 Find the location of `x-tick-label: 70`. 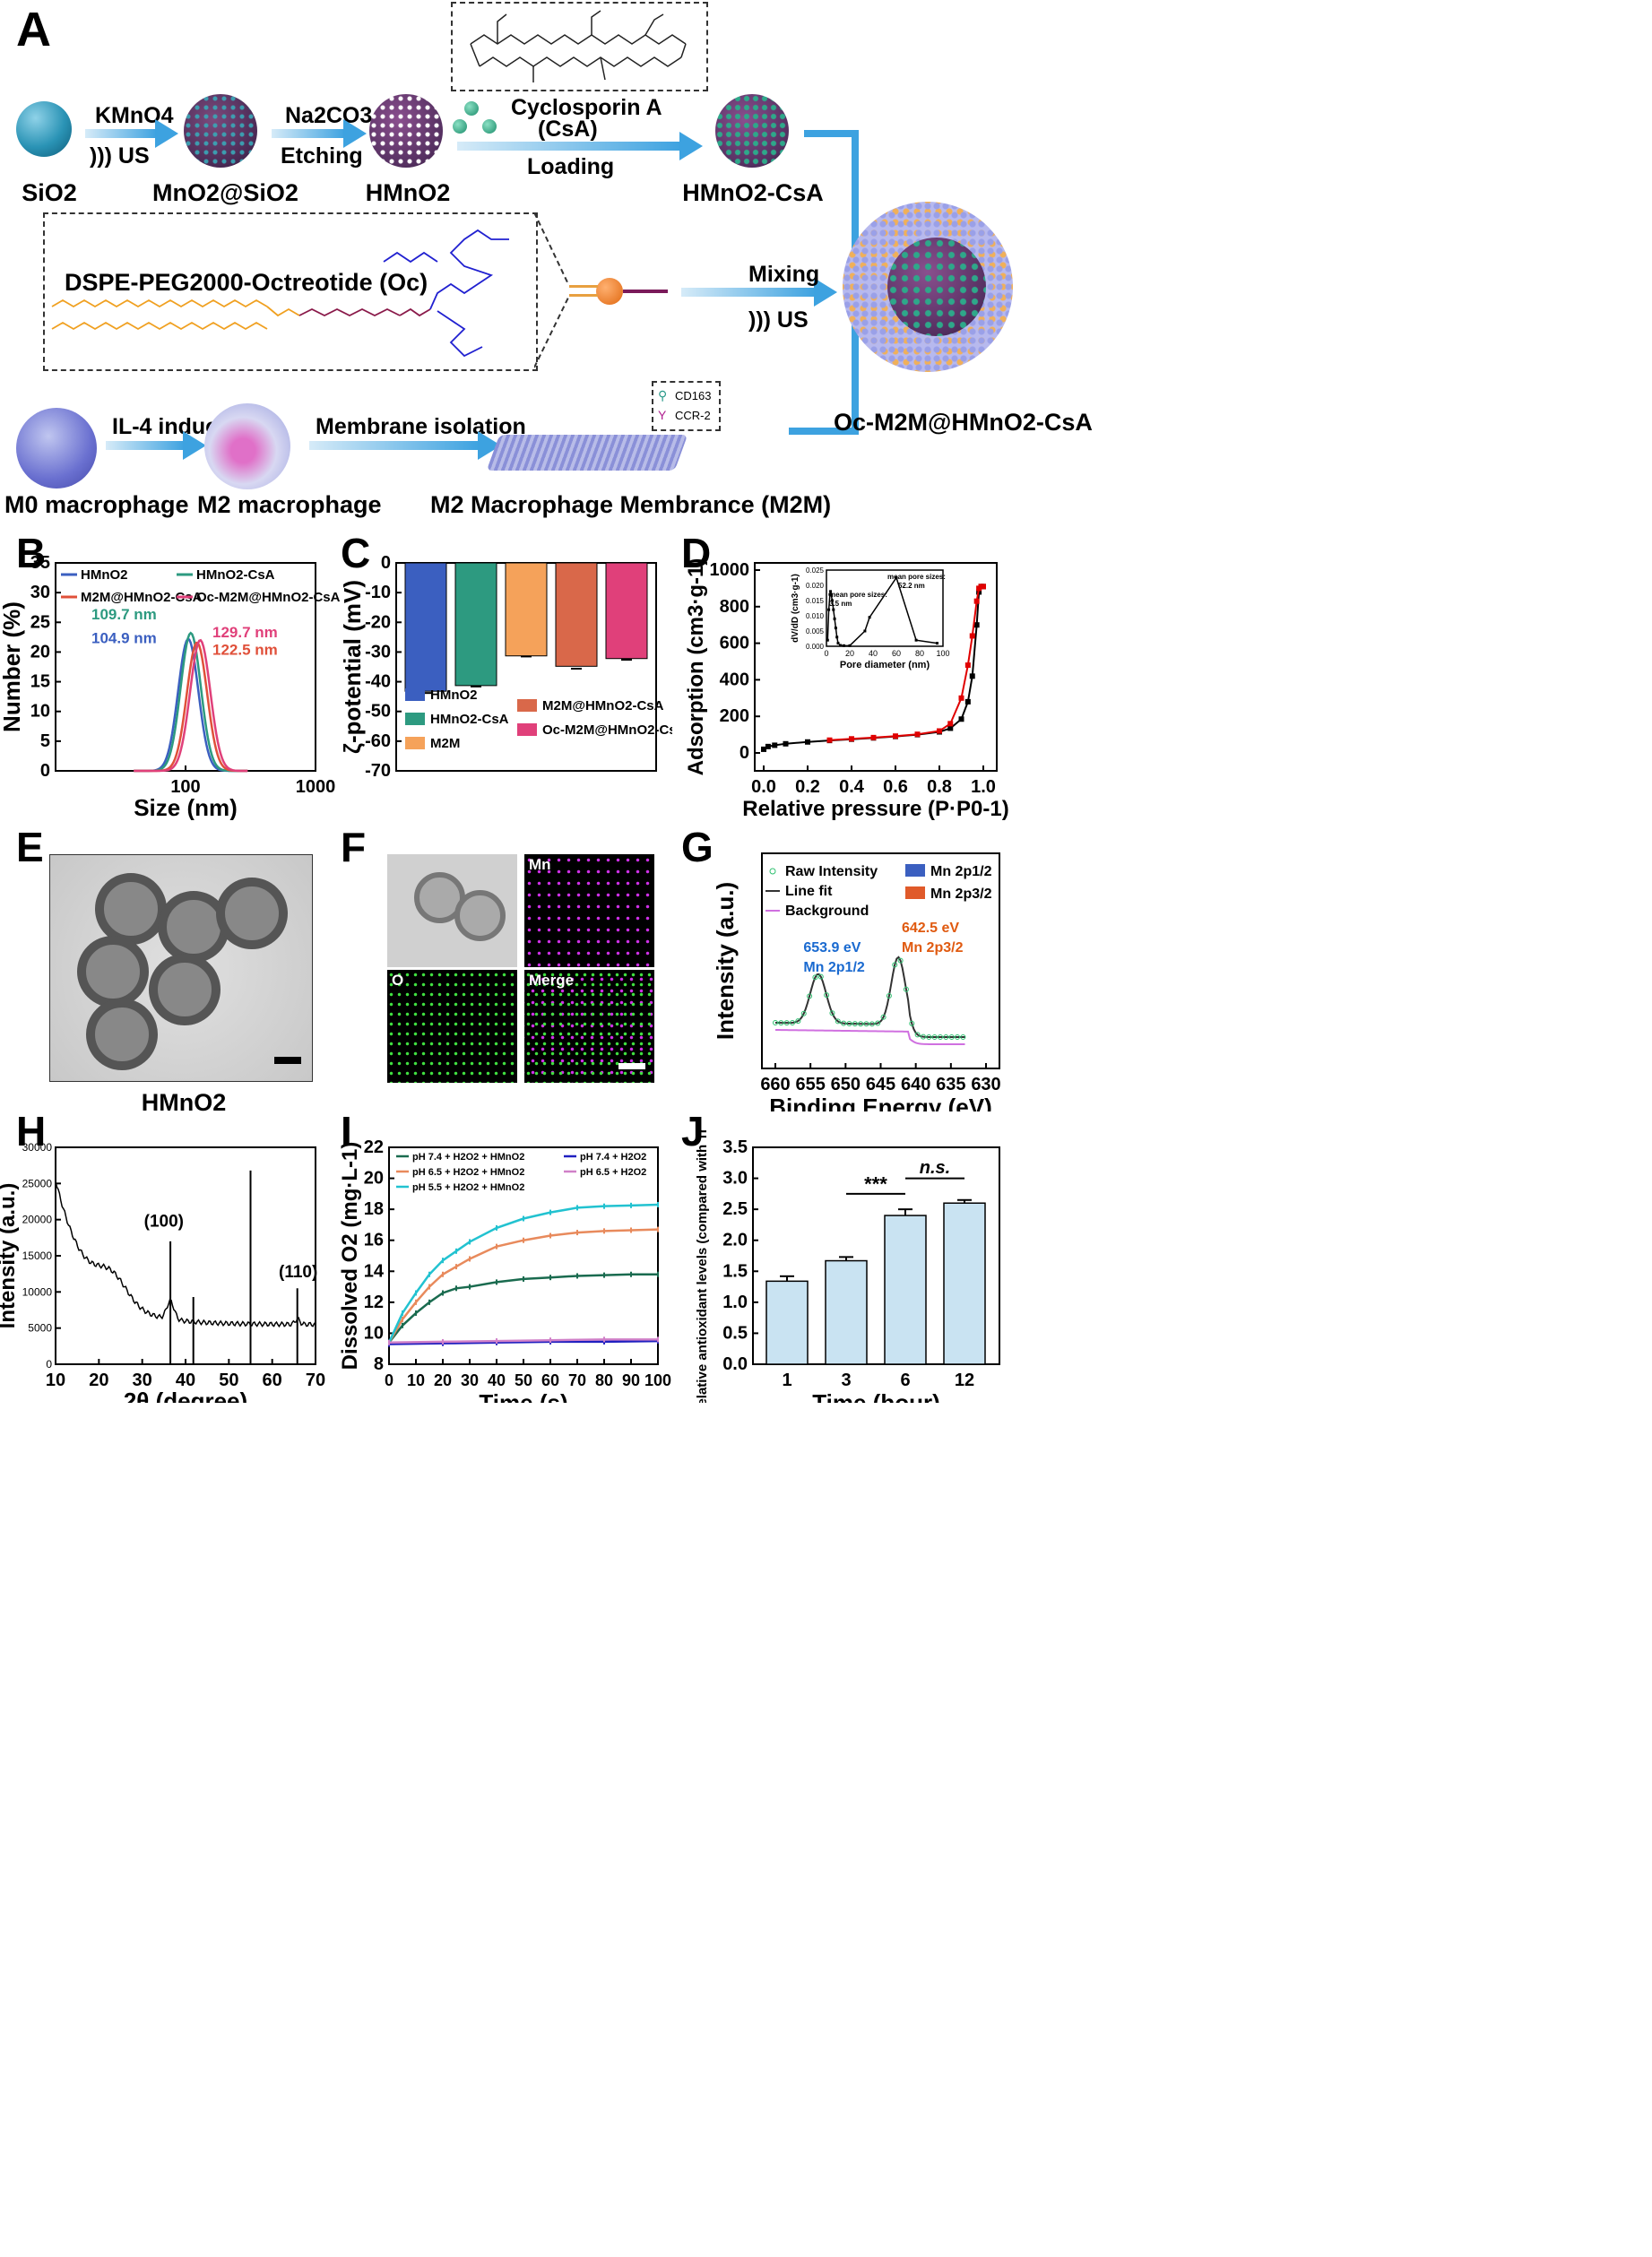

x-tick-label: 70 is located at coordinates (577, 1380).